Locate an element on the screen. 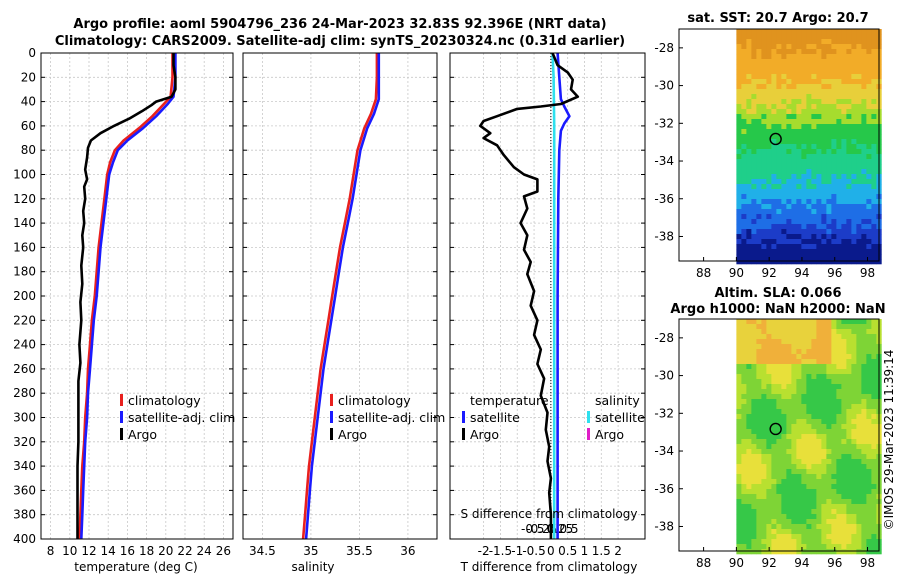 The height and width of the screenshot is (580, 900). series-line-argo is located at coordinates (126, 296).